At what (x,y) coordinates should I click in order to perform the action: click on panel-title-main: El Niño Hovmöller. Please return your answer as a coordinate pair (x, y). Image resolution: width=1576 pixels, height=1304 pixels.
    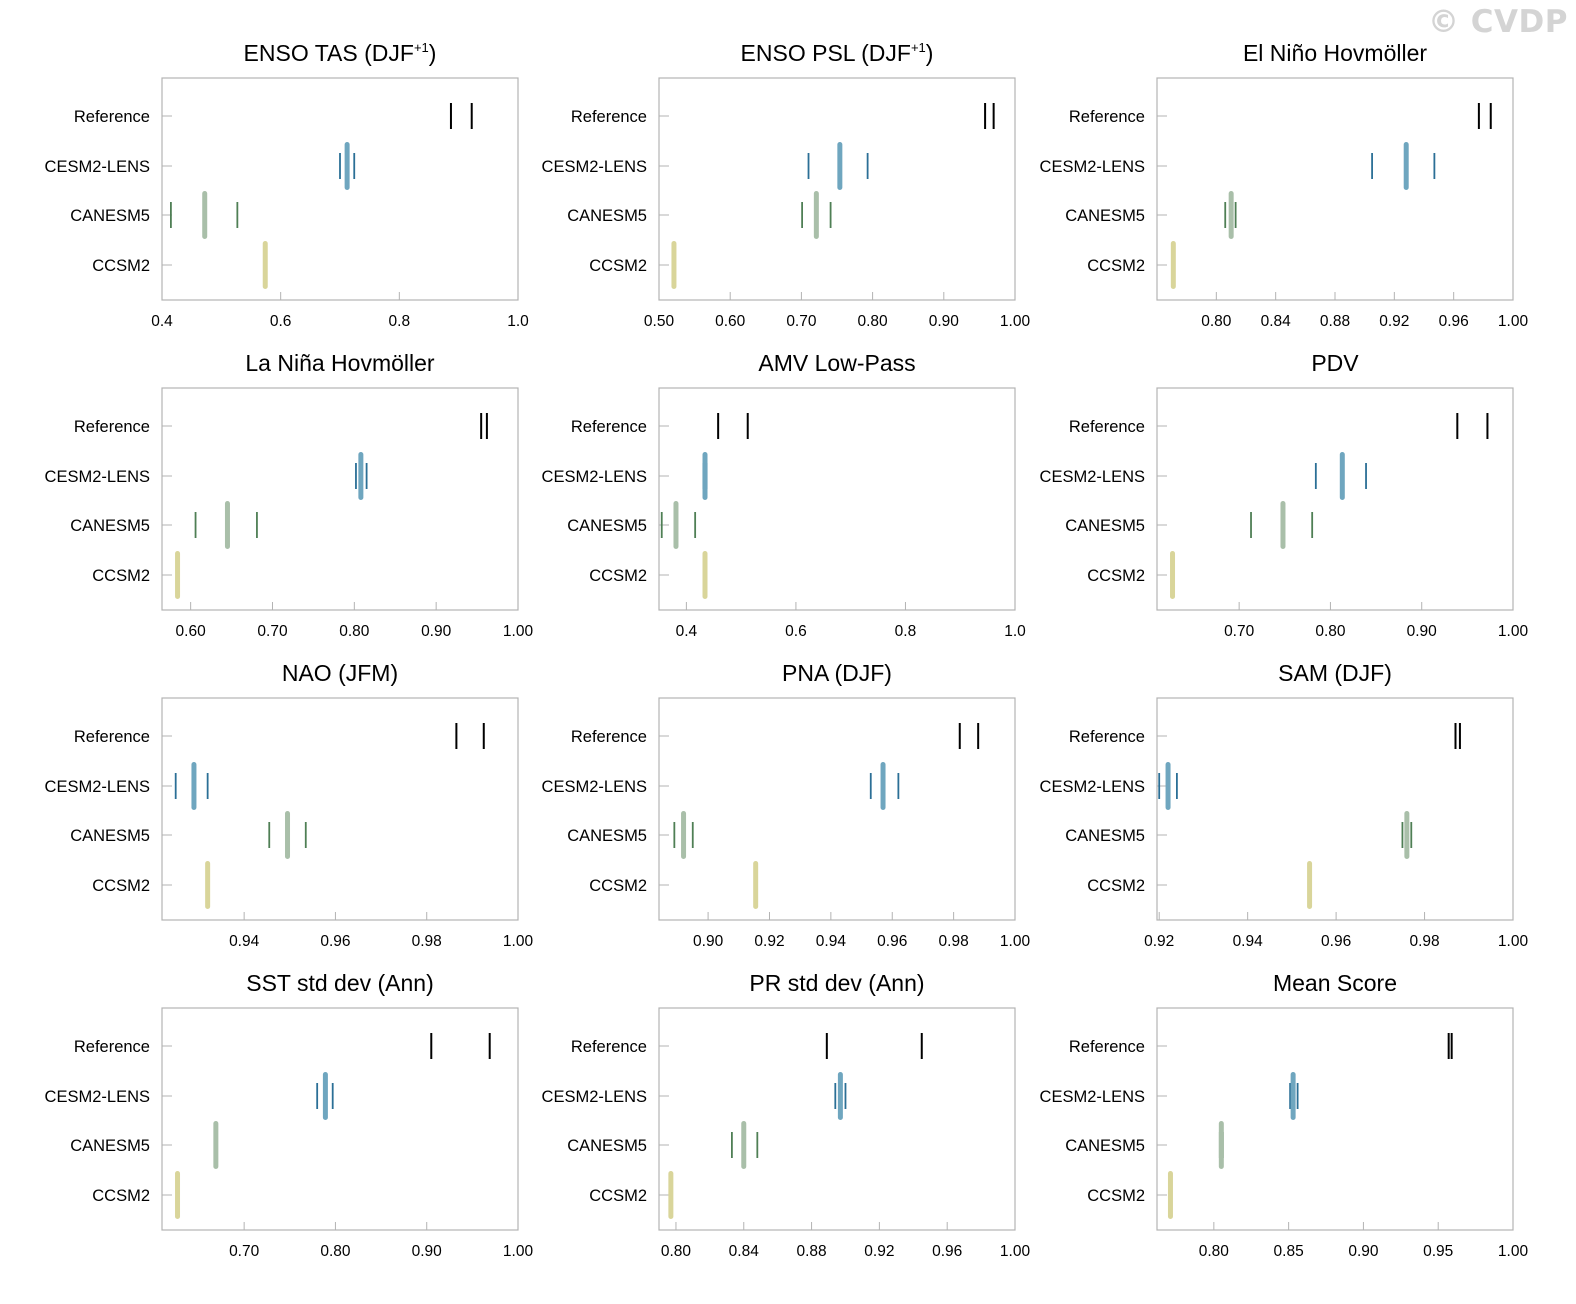
    Looking at the image, I should click on (1335, 53).